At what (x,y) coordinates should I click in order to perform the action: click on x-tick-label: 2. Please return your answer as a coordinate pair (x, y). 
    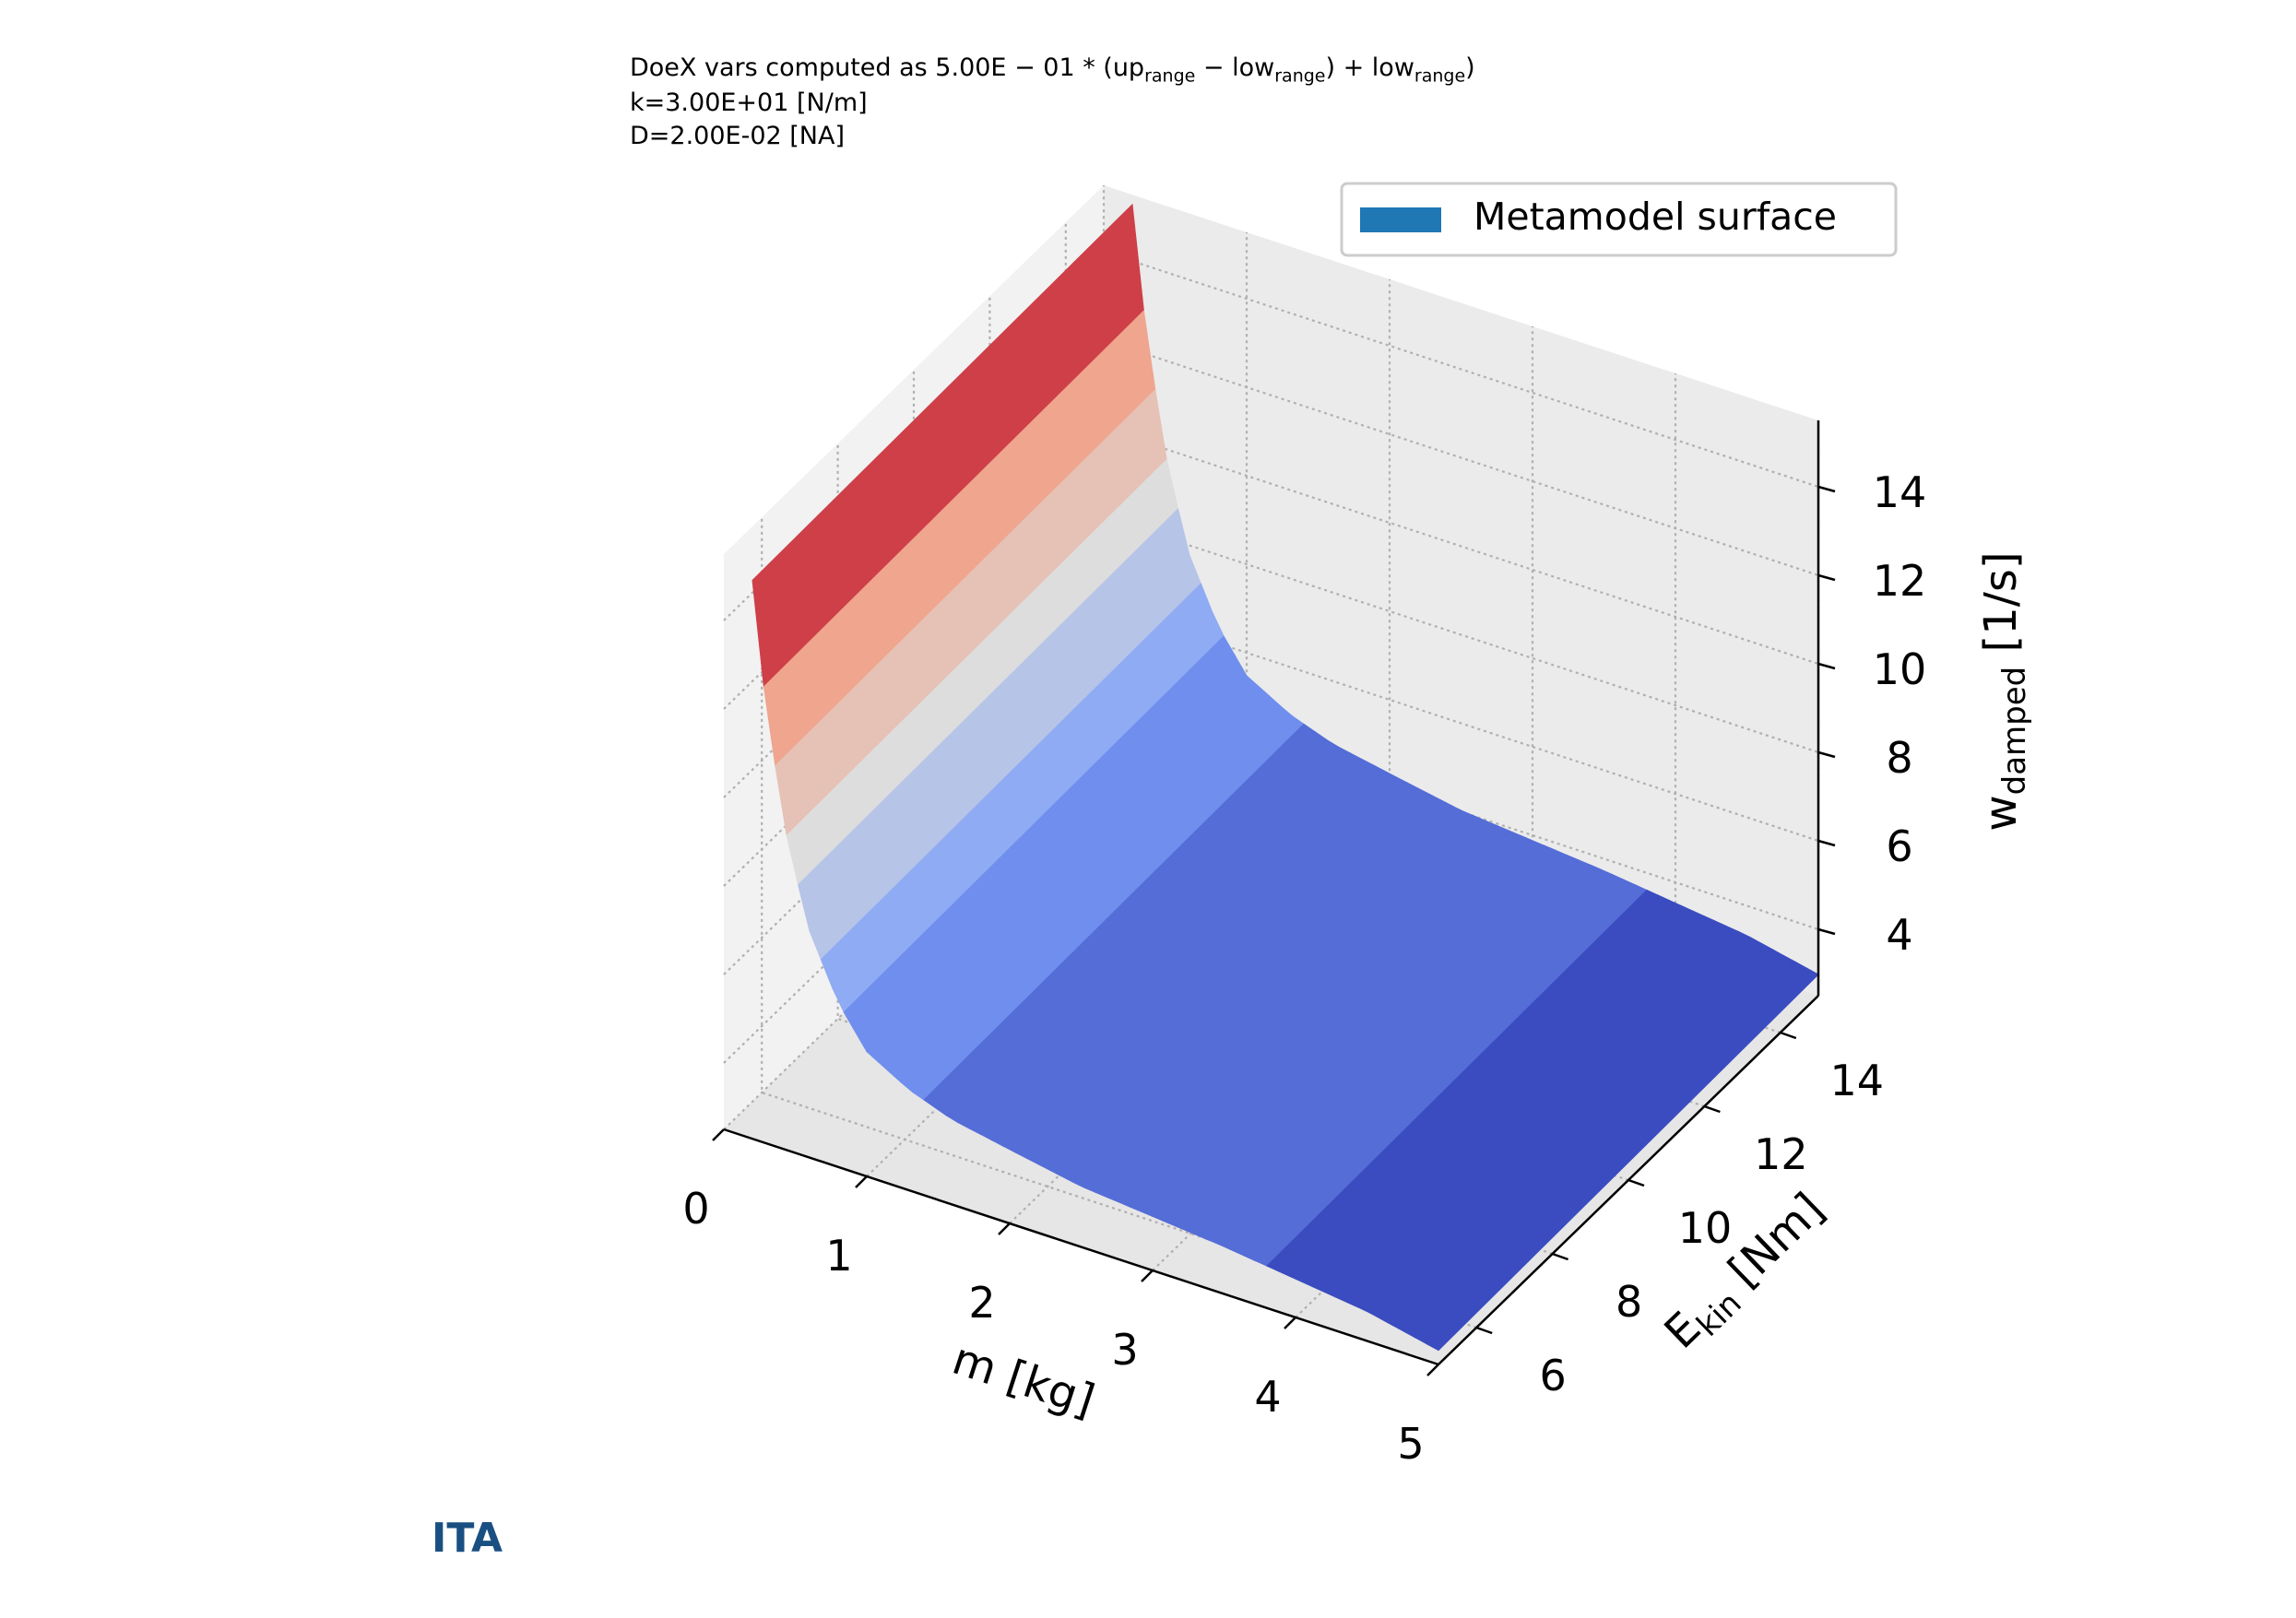
    Looking at the image, I should click on (981, 1303).